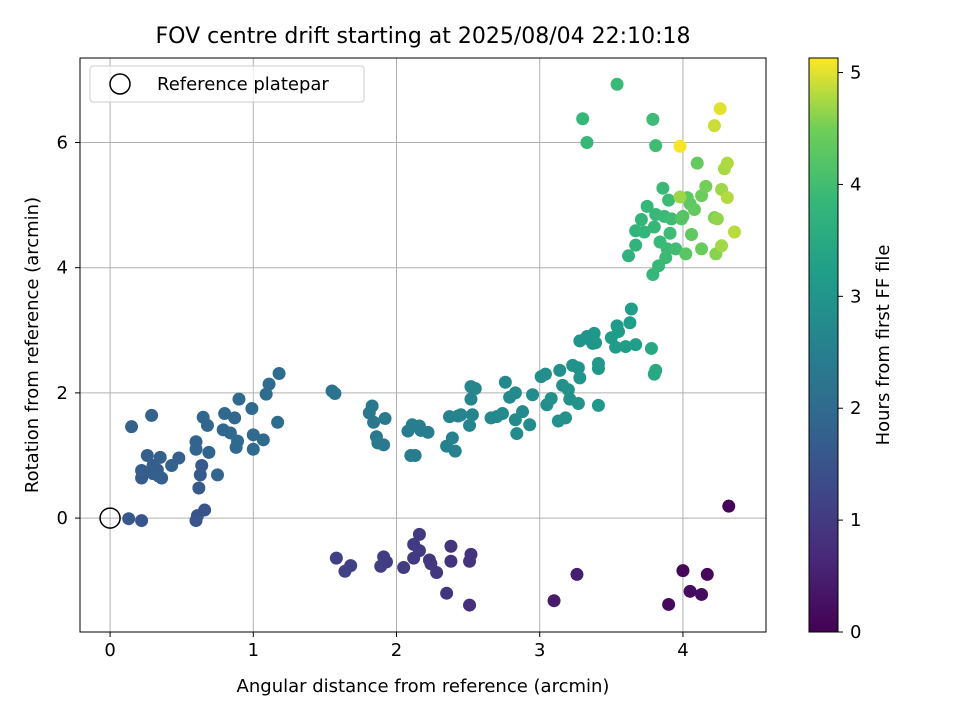 This screenshot has height=724, width=960. Describe the element at coordinates (68, 331) in the screenshot. I see `y-axis: 0 2 4 6` at that location.